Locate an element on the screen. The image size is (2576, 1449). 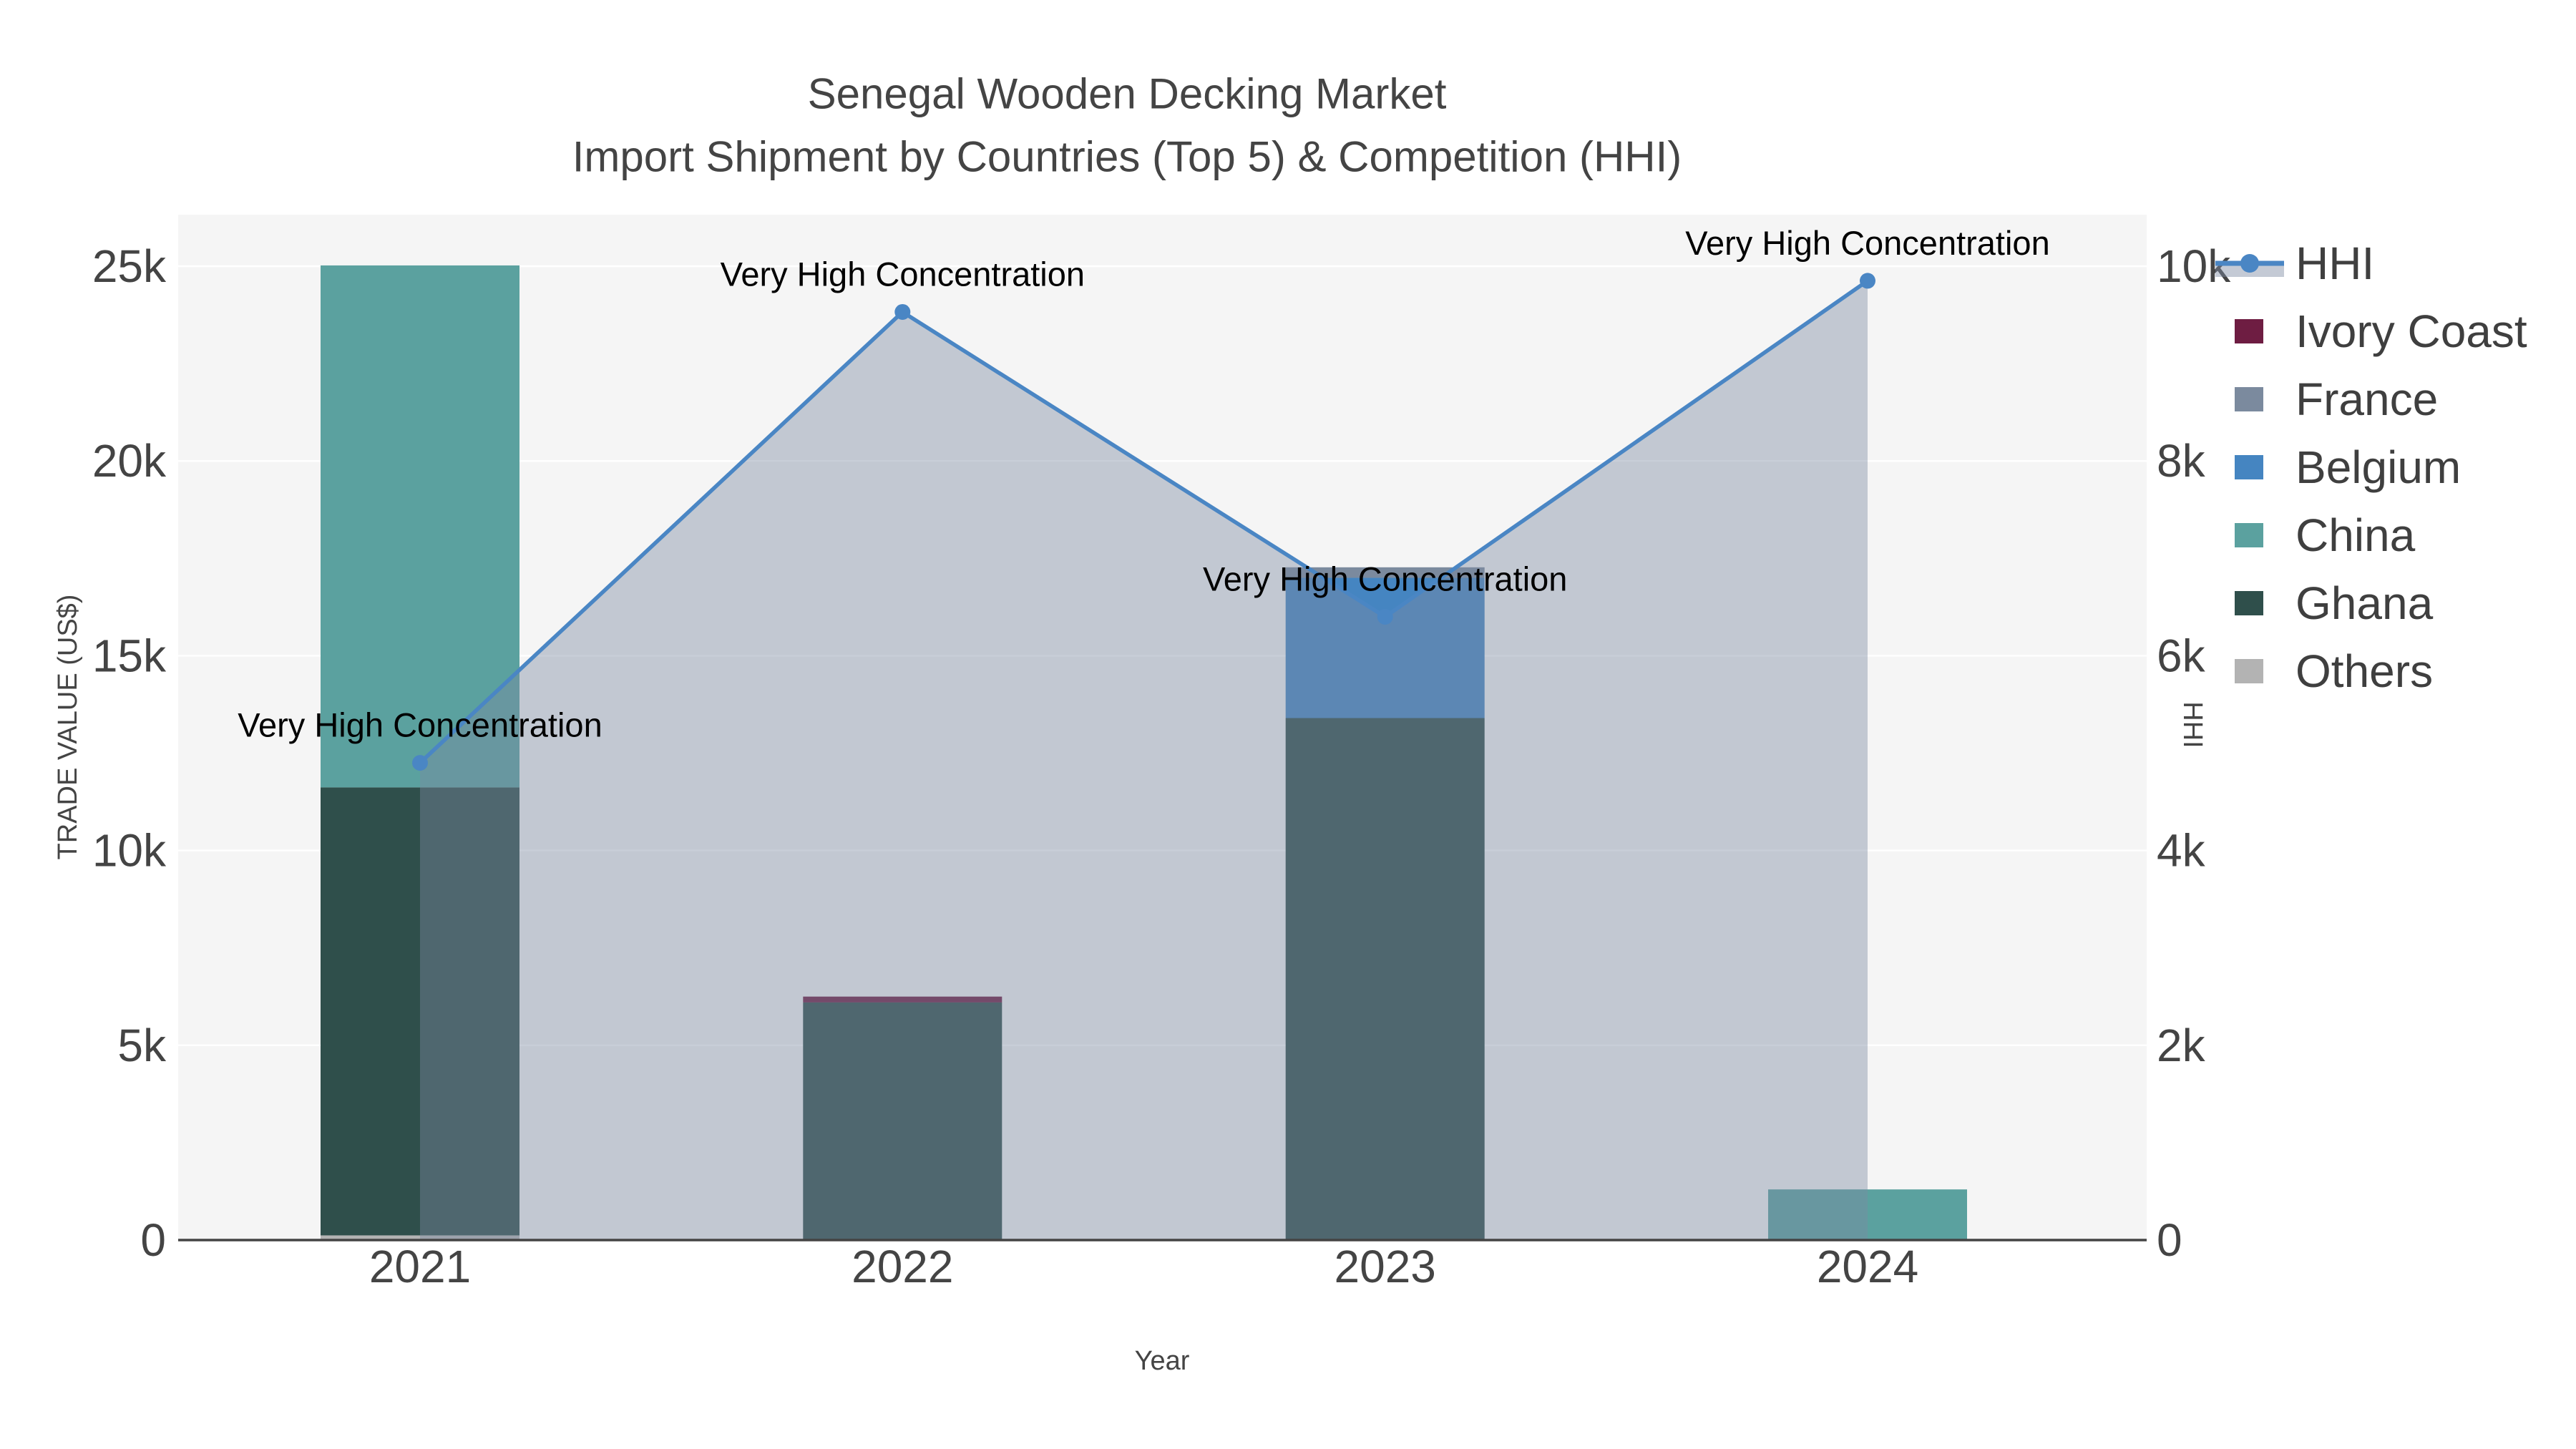
y-right-tick-10k: 10k is located at coordinates (2194, 266).